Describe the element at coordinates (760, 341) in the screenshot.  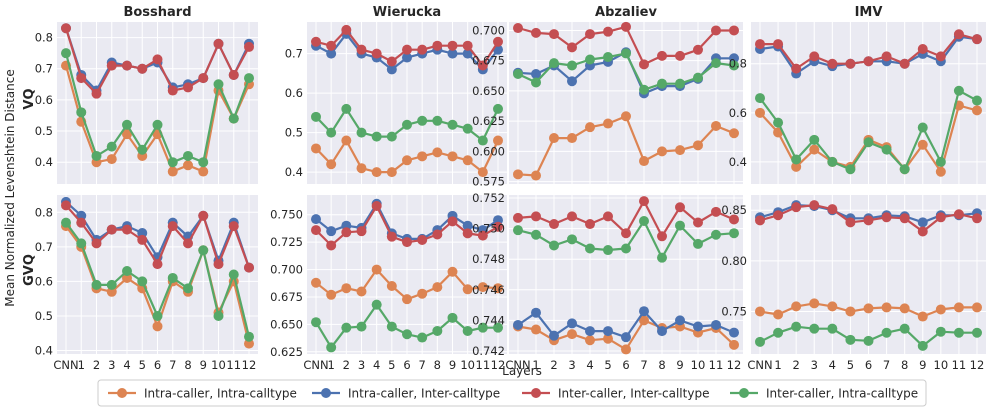
I see `panel-gvq-imv-series-inter-caller-intra-calltype-point-cnn` at that location.